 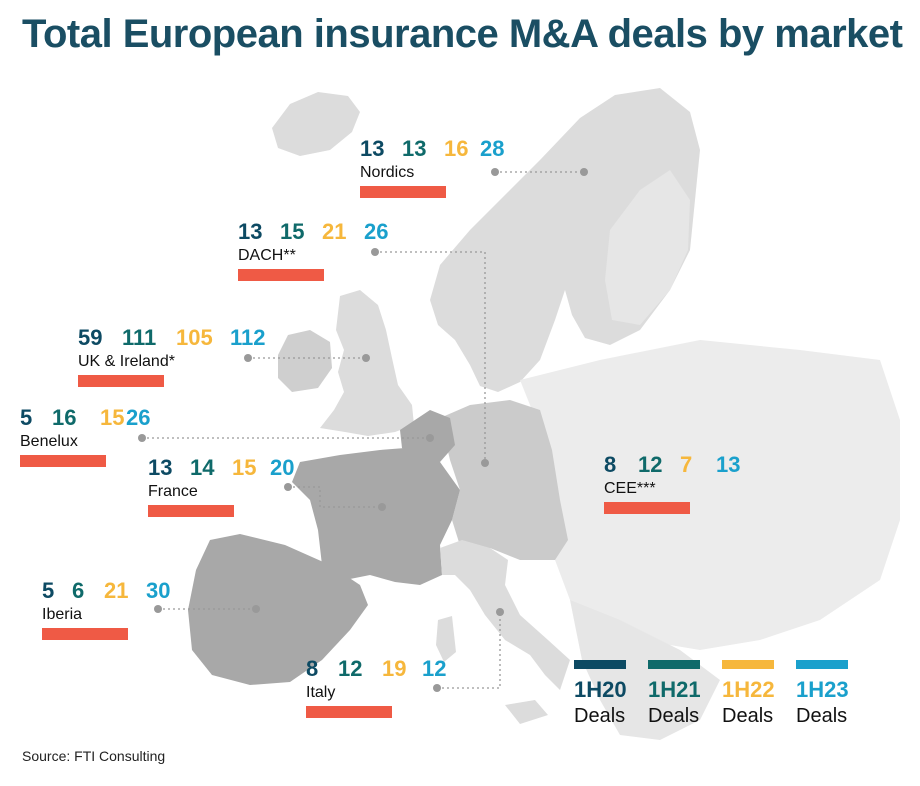 I want to click on iberia-1h21-value: 6, so click(x=78, y=590).